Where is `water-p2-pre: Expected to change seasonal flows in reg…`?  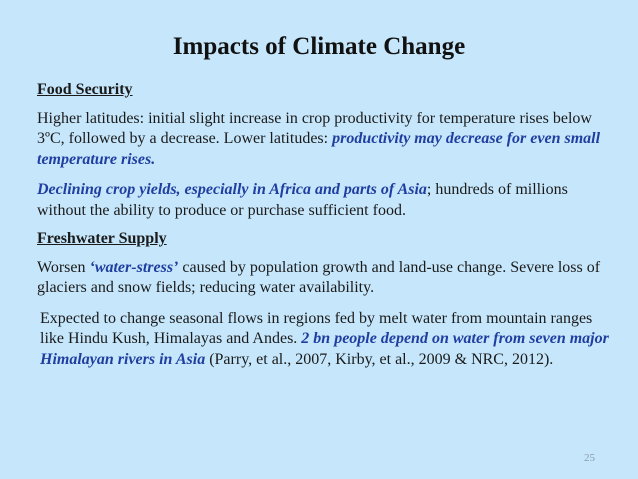
water-p2-pre: Expected to change seasonal flows in reg… is located at coordinates (316, 328).